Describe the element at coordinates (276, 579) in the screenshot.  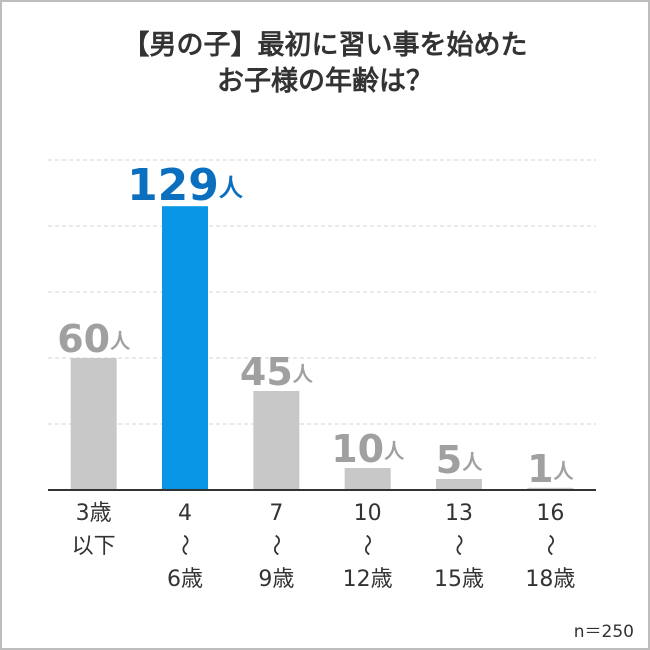
I see `x-tick-label: 9歳` at that location.